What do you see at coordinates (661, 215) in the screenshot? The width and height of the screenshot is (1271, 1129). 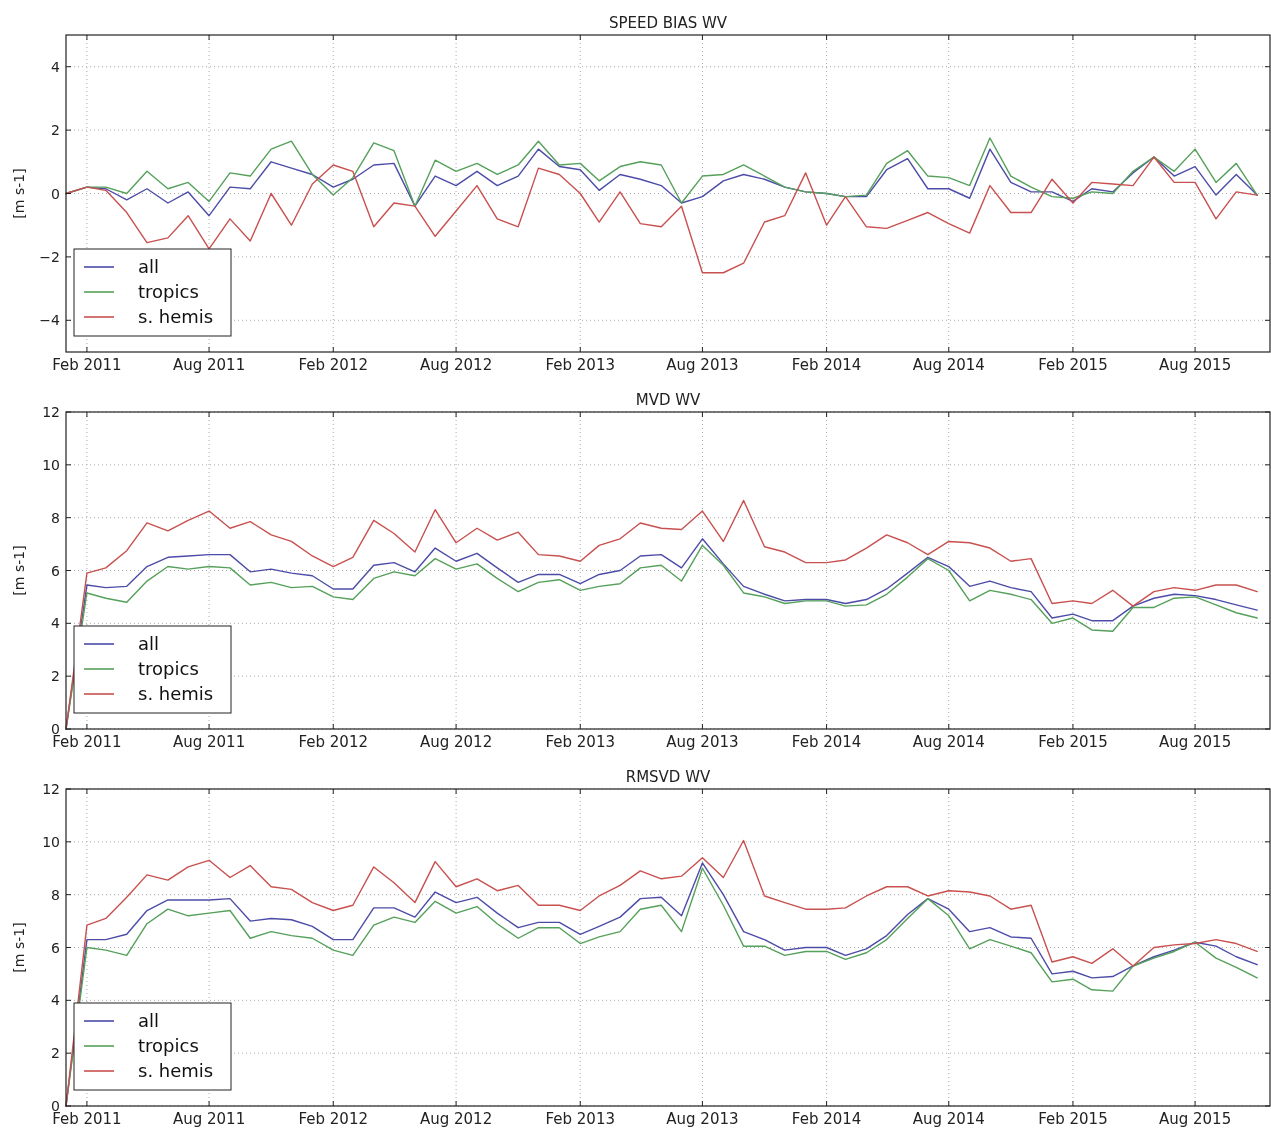 I see `line-series` at bounding box center [661, 215].